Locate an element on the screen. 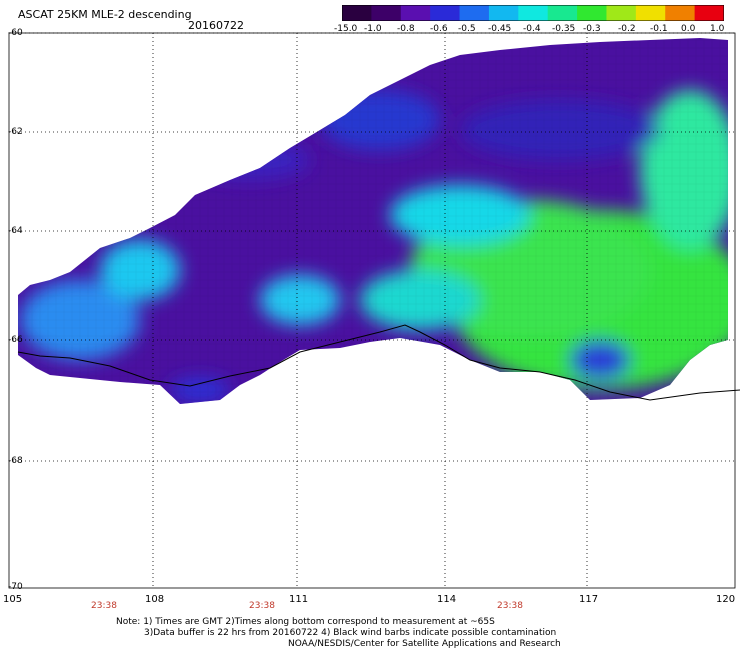 This screenshot has height=650, width=740. colorbar-label: 1.0 is located at coordinates (717, 29).